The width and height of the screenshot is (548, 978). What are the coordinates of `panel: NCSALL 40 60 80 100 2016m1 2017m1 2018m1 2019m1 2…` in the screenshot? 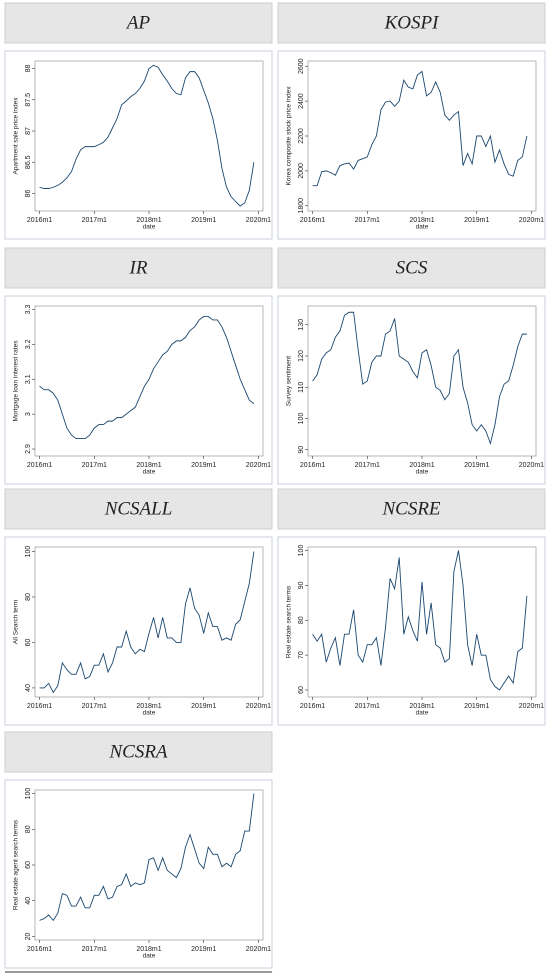 It's located at (138, 607).